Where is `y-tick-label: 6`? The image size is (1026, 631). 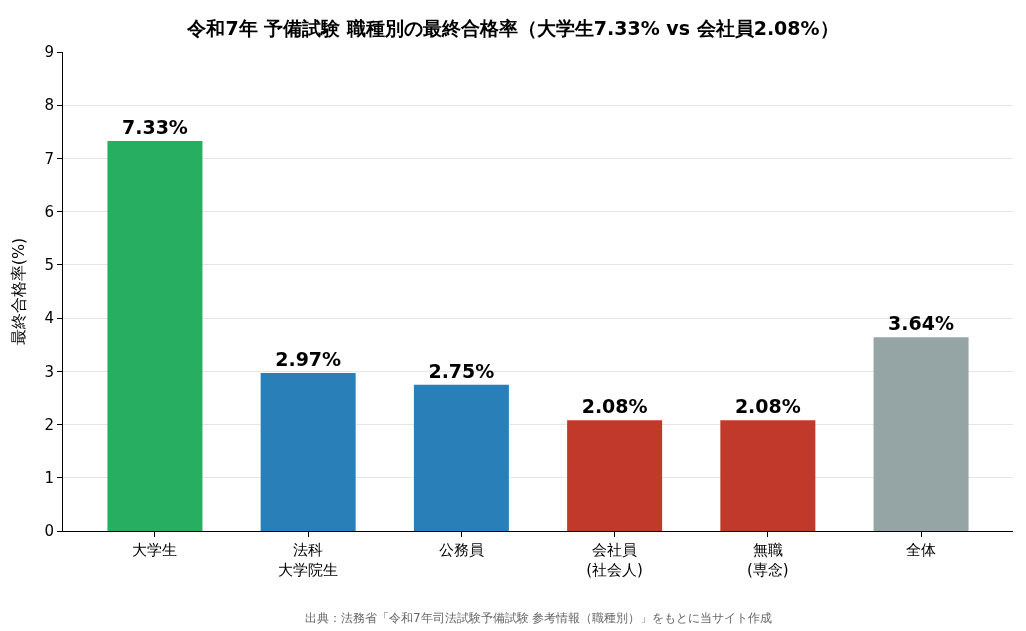 y-tick-label: 6 is located at coordinates (49, 211).